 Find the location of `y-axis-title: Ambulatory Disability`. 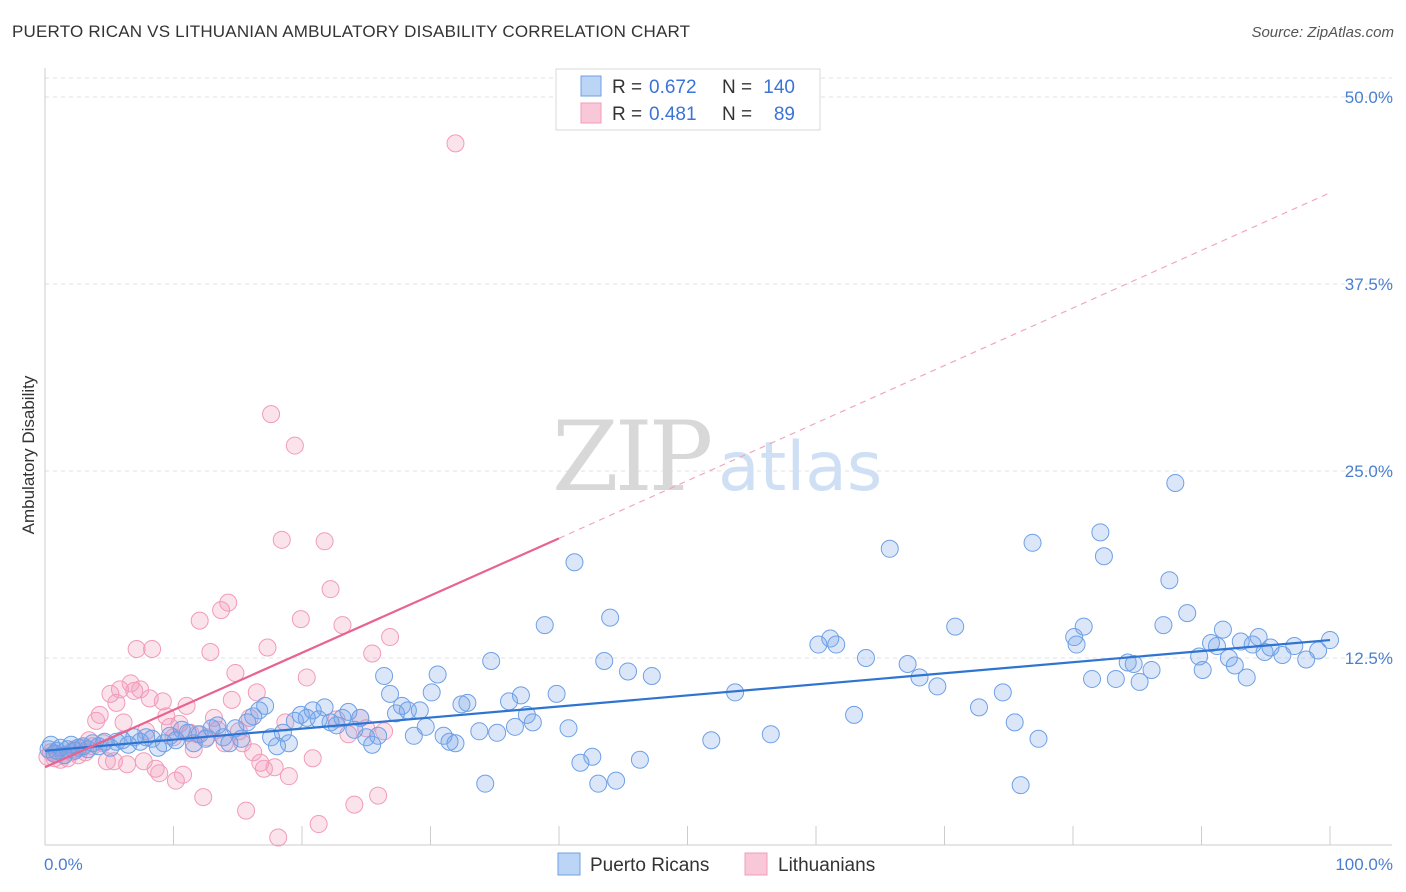

y-axis-title: Ambulatory Disability is located at coordinates (28, 454).